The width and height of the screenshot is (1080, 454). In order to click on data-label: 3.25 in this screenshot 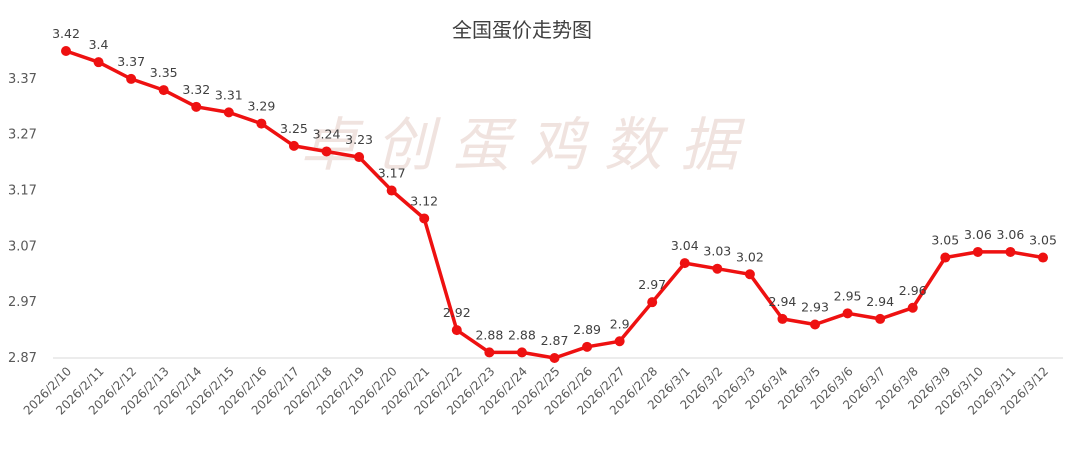, I will do `click(294, 128)`.